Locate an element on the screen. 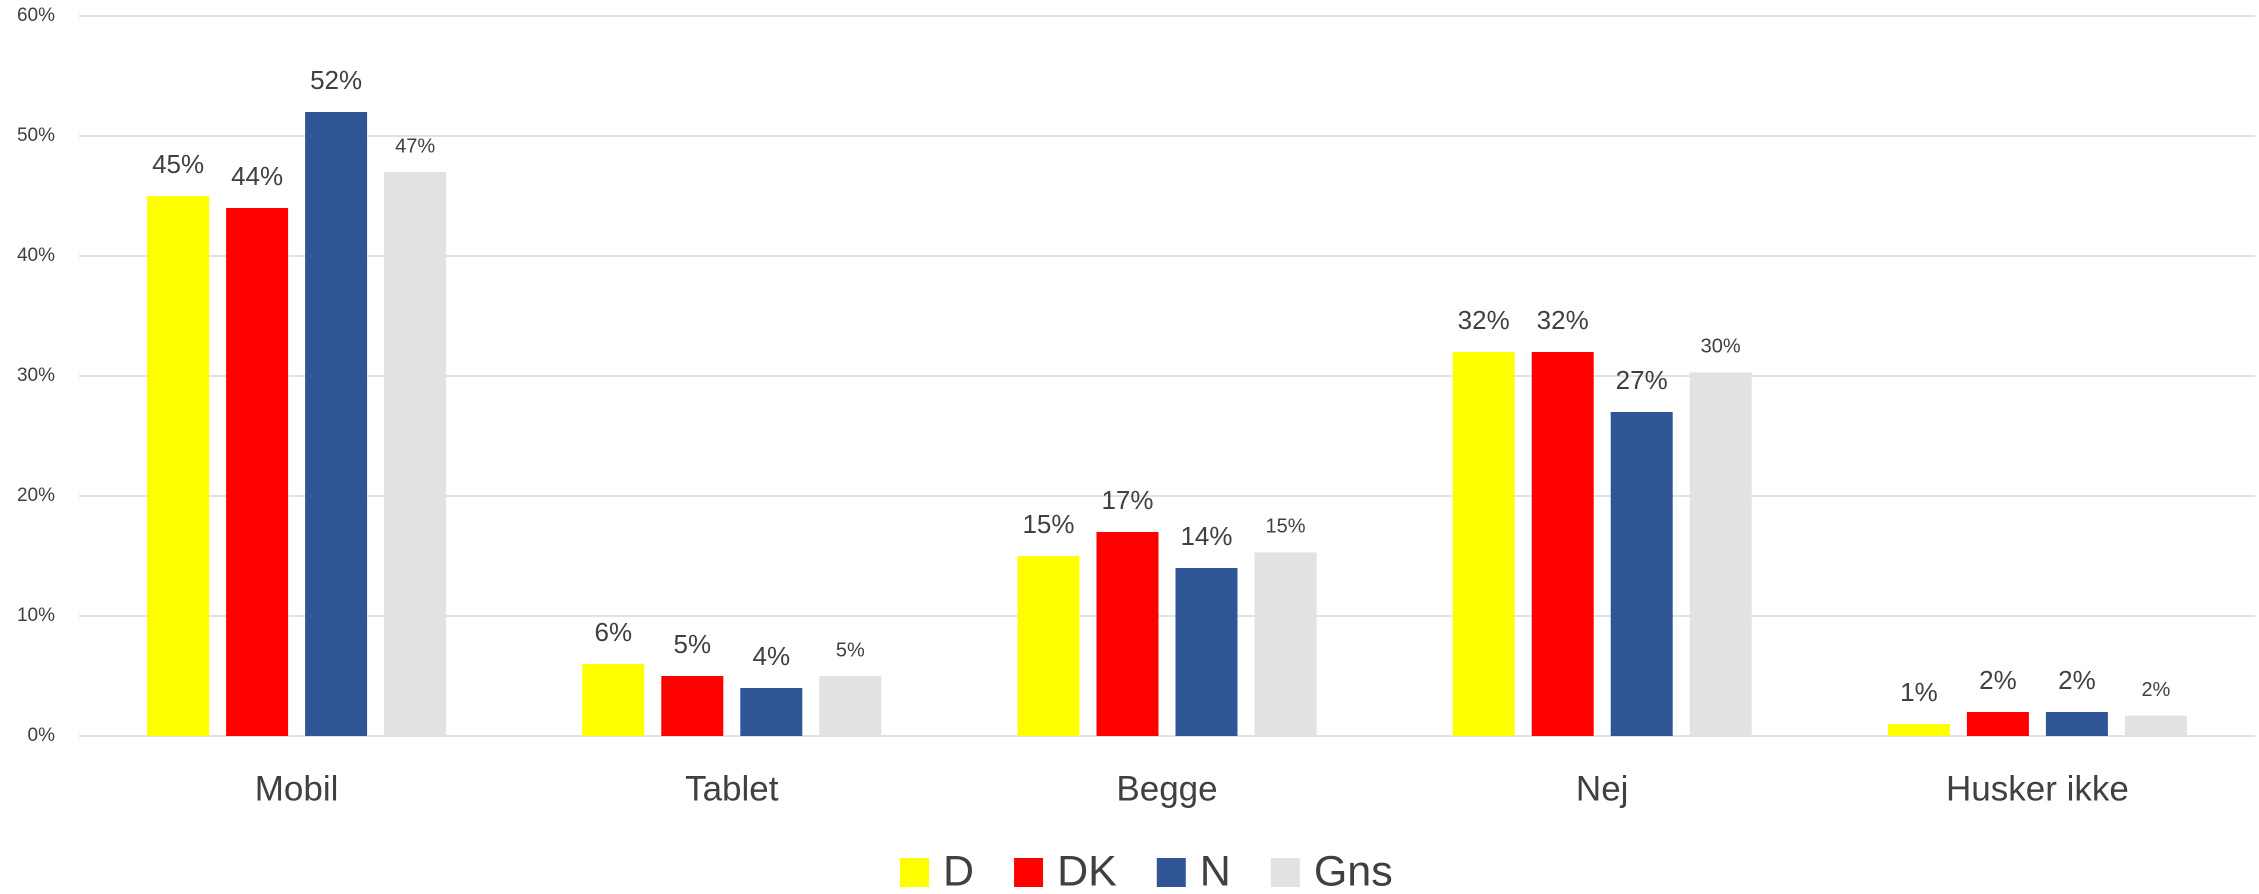  data-label: 17% is located at coordinates (1127, 500).